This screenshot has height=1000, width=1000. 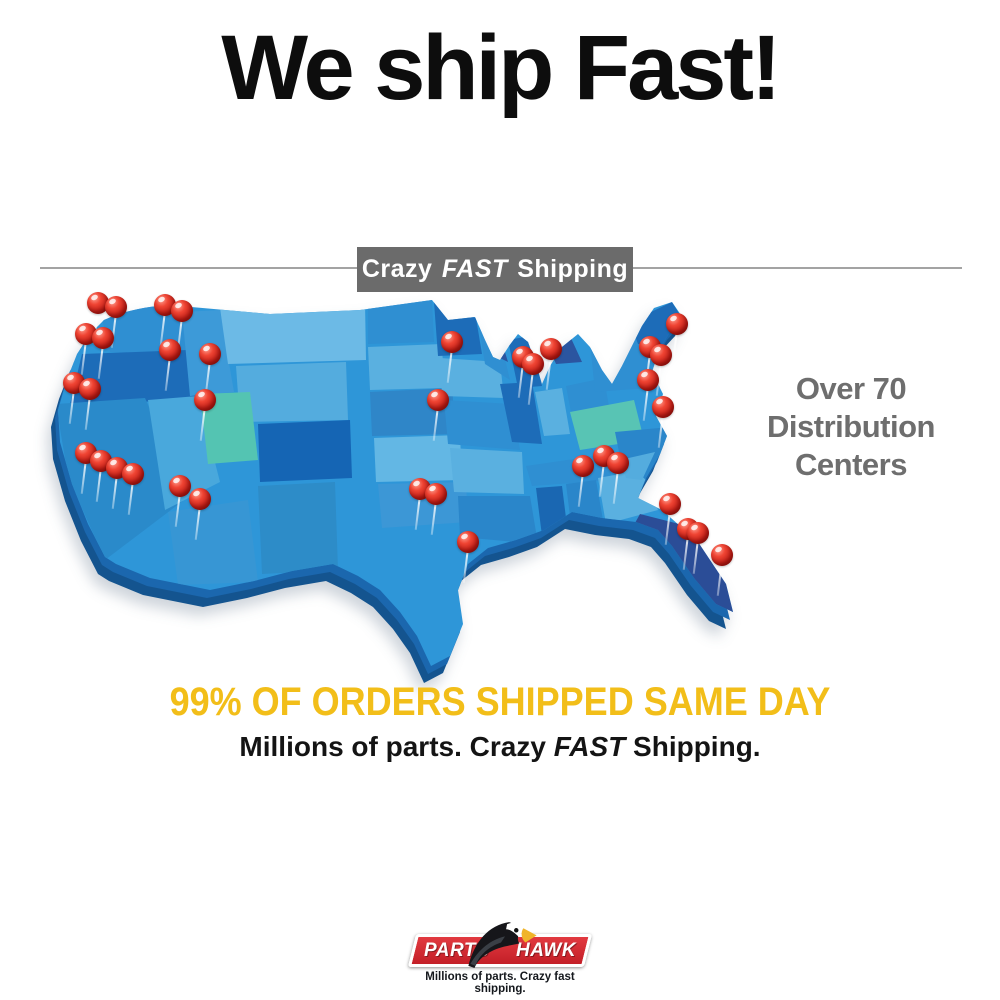 What do you see at coordinates (400, 269) in the screenshot?
I see `badge-text-prefix: Crazy` at bounding box center [400, 269].